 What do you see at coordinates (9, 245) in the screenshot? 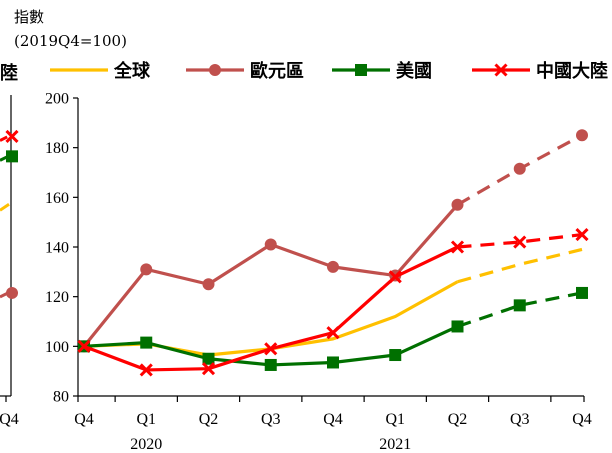
I see `left-panel-fragment: 陸 Q4` at bounding box center [9, 245].